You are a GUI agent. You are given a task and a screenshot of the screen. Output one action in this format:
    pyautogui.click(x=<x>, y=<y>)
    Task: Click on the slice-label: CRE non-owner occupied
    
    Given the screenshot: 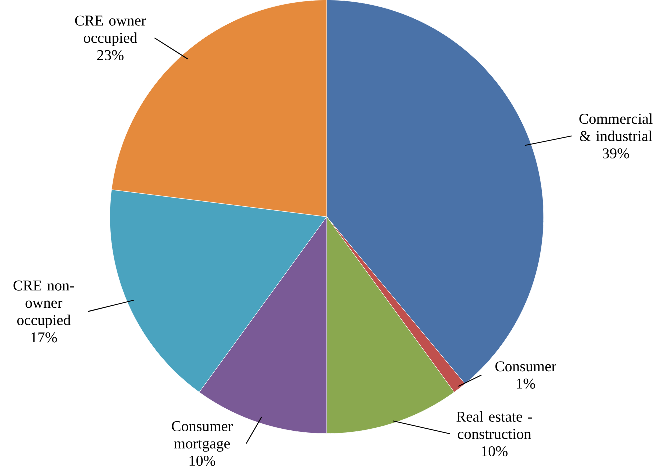 What is the action you would take?
    pyautogui.click(x=44, y=304)
    